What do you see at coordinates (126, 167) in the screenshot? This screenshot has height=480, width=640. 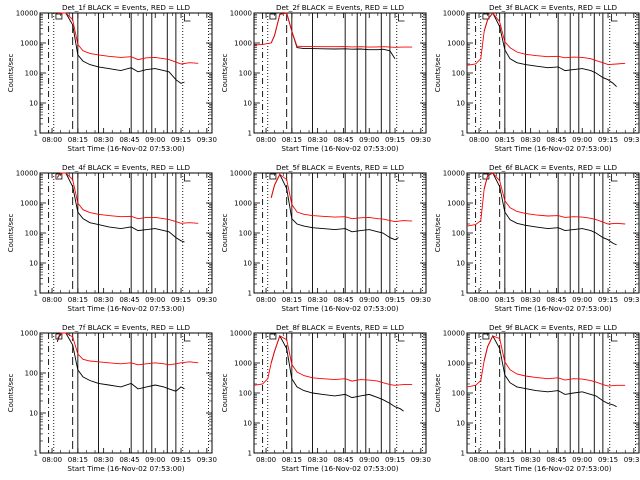 I see `chart-title: Det_4f BLACK = Events, RED = LLD` at bounding box center [126, 167].